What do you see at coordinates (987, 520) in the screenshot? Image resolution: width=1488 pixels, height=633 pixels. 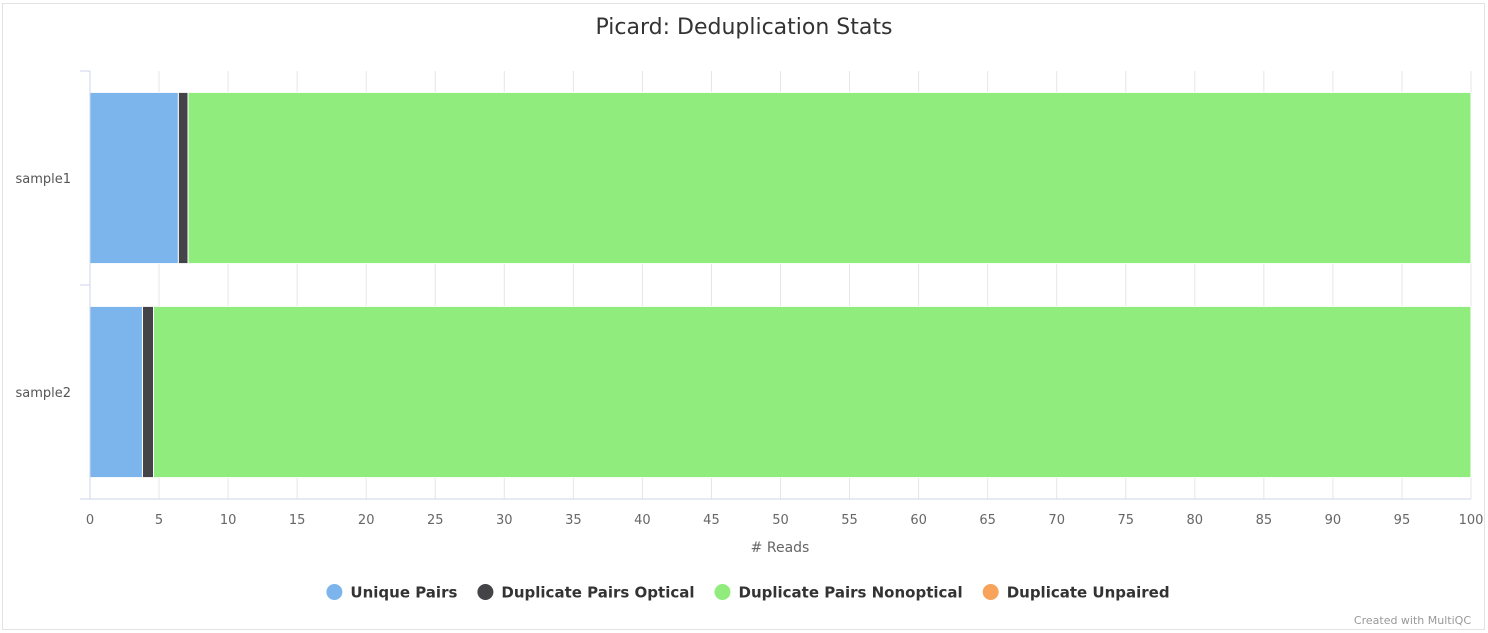 I see `x-tick-label: 65` at bounding box center [987, 520].